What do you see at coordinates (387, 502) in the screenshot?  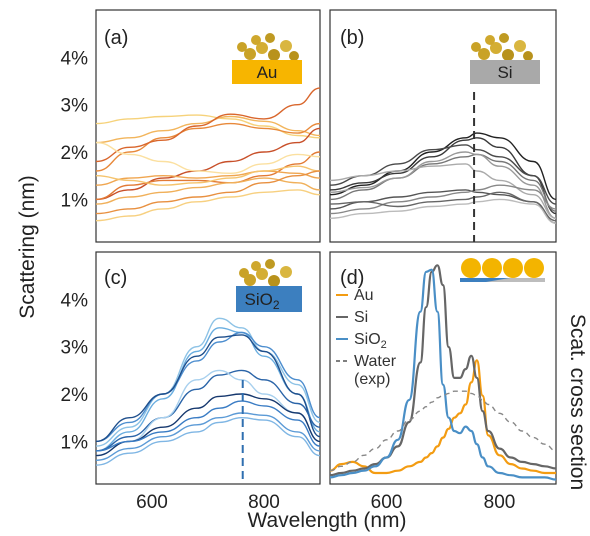 I see `panel-d-xtick-label: 600` at bounding box center [387, 502].